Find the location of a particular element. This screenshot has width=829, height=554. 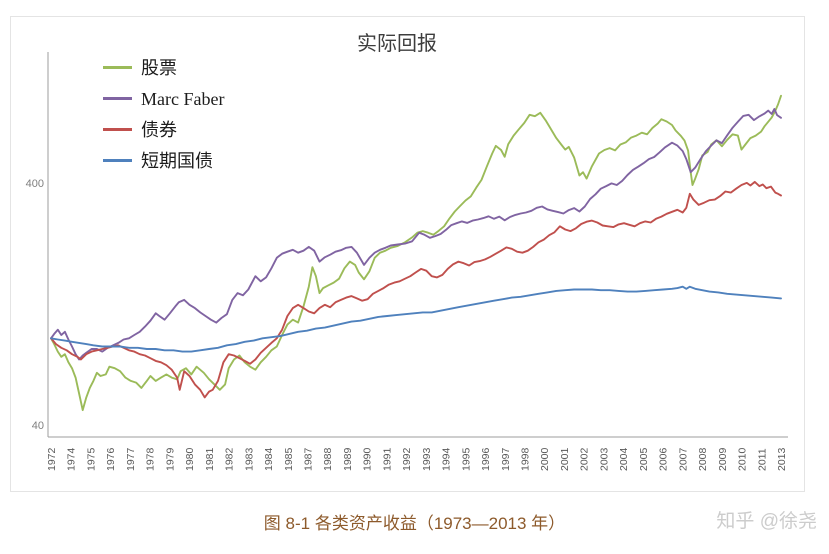

x-axis-tick-label: 1991 is located at coordinates (387, 459).